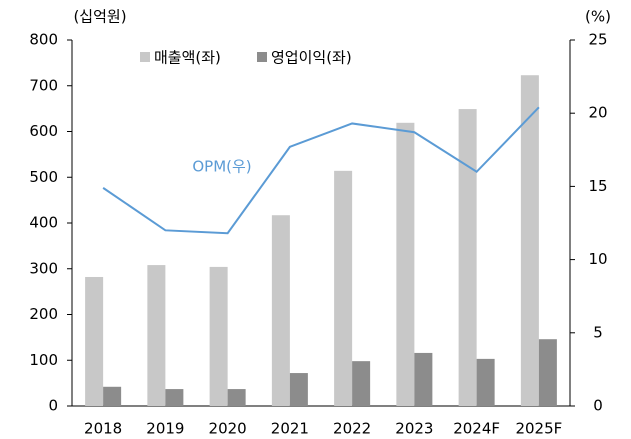 The image size is (631, 439). What do you see at coordinates (43, 360) in the screenshot?
I see `y-tick-label: 100` at bounding box center [43, 360].